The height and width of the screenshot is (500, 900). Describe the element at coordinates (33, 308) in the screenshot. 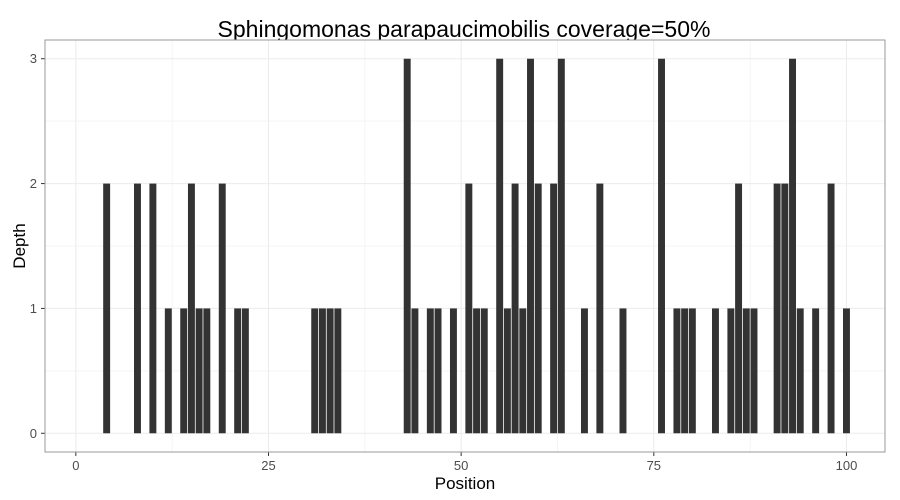

I see `y-tick-label: 1` at that location.